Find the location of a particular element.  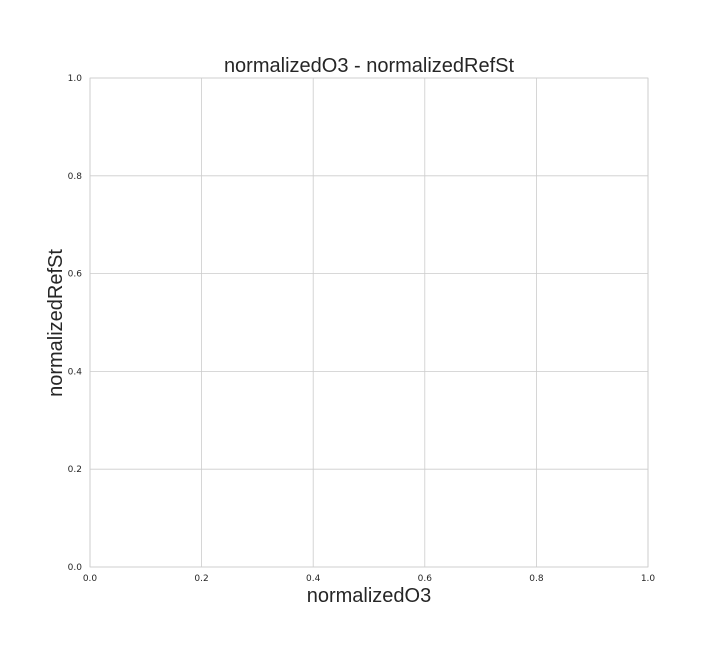

y-tick-labels: 0.0 0.2 0.4 0.6 0.8 1.0 is located at coordinates (75, 323).